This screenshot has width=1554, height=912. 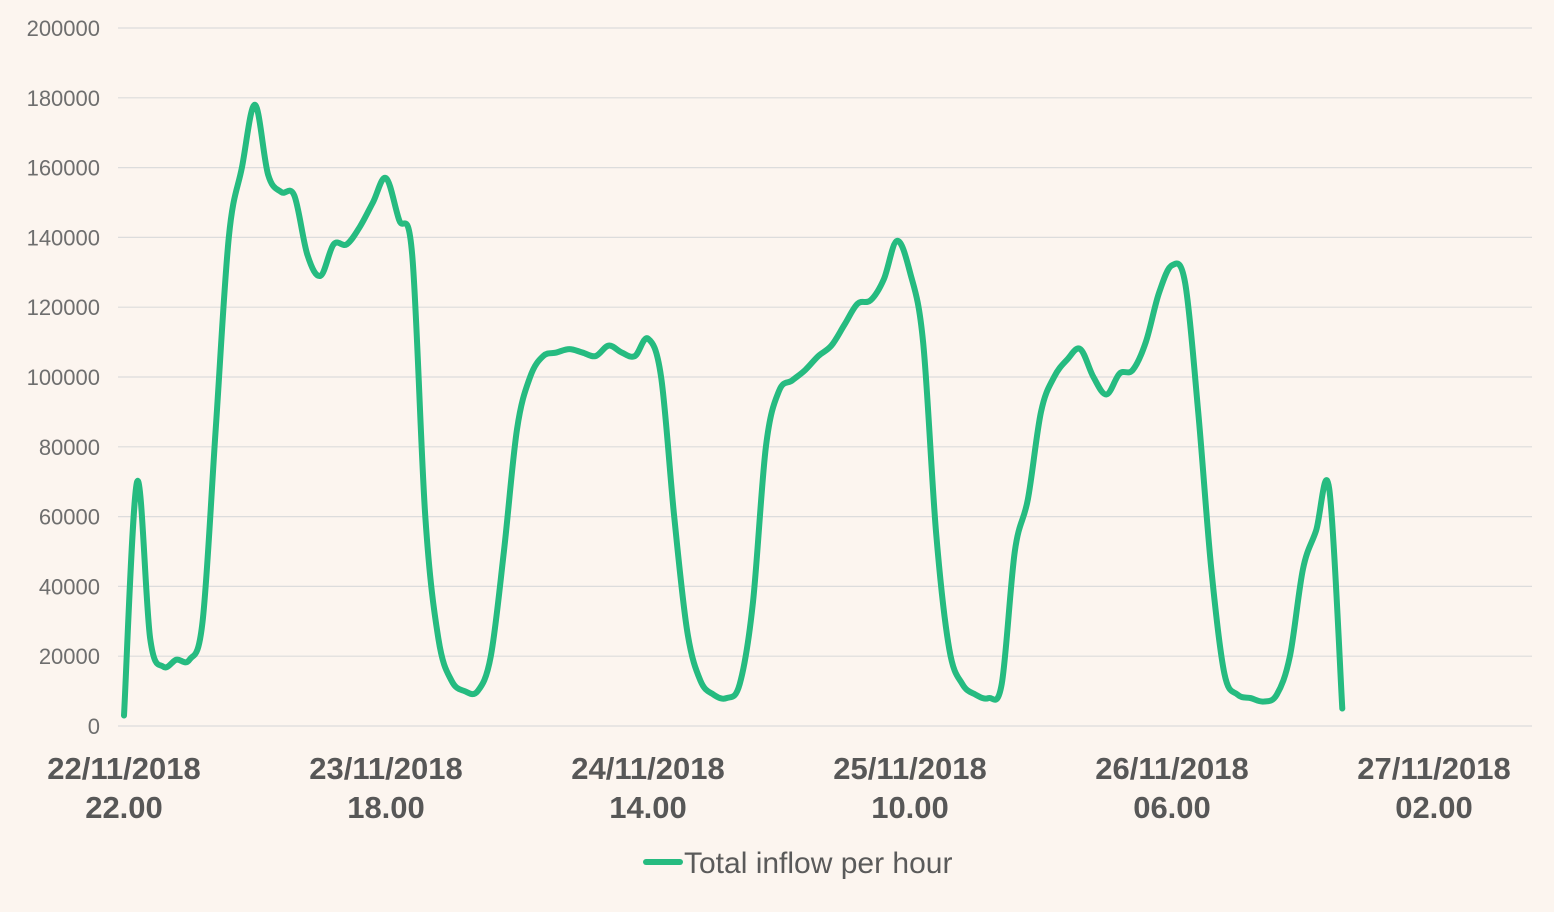 I want to click on x-tick-date: 26/11/2018, so click(x=1171, y=768).